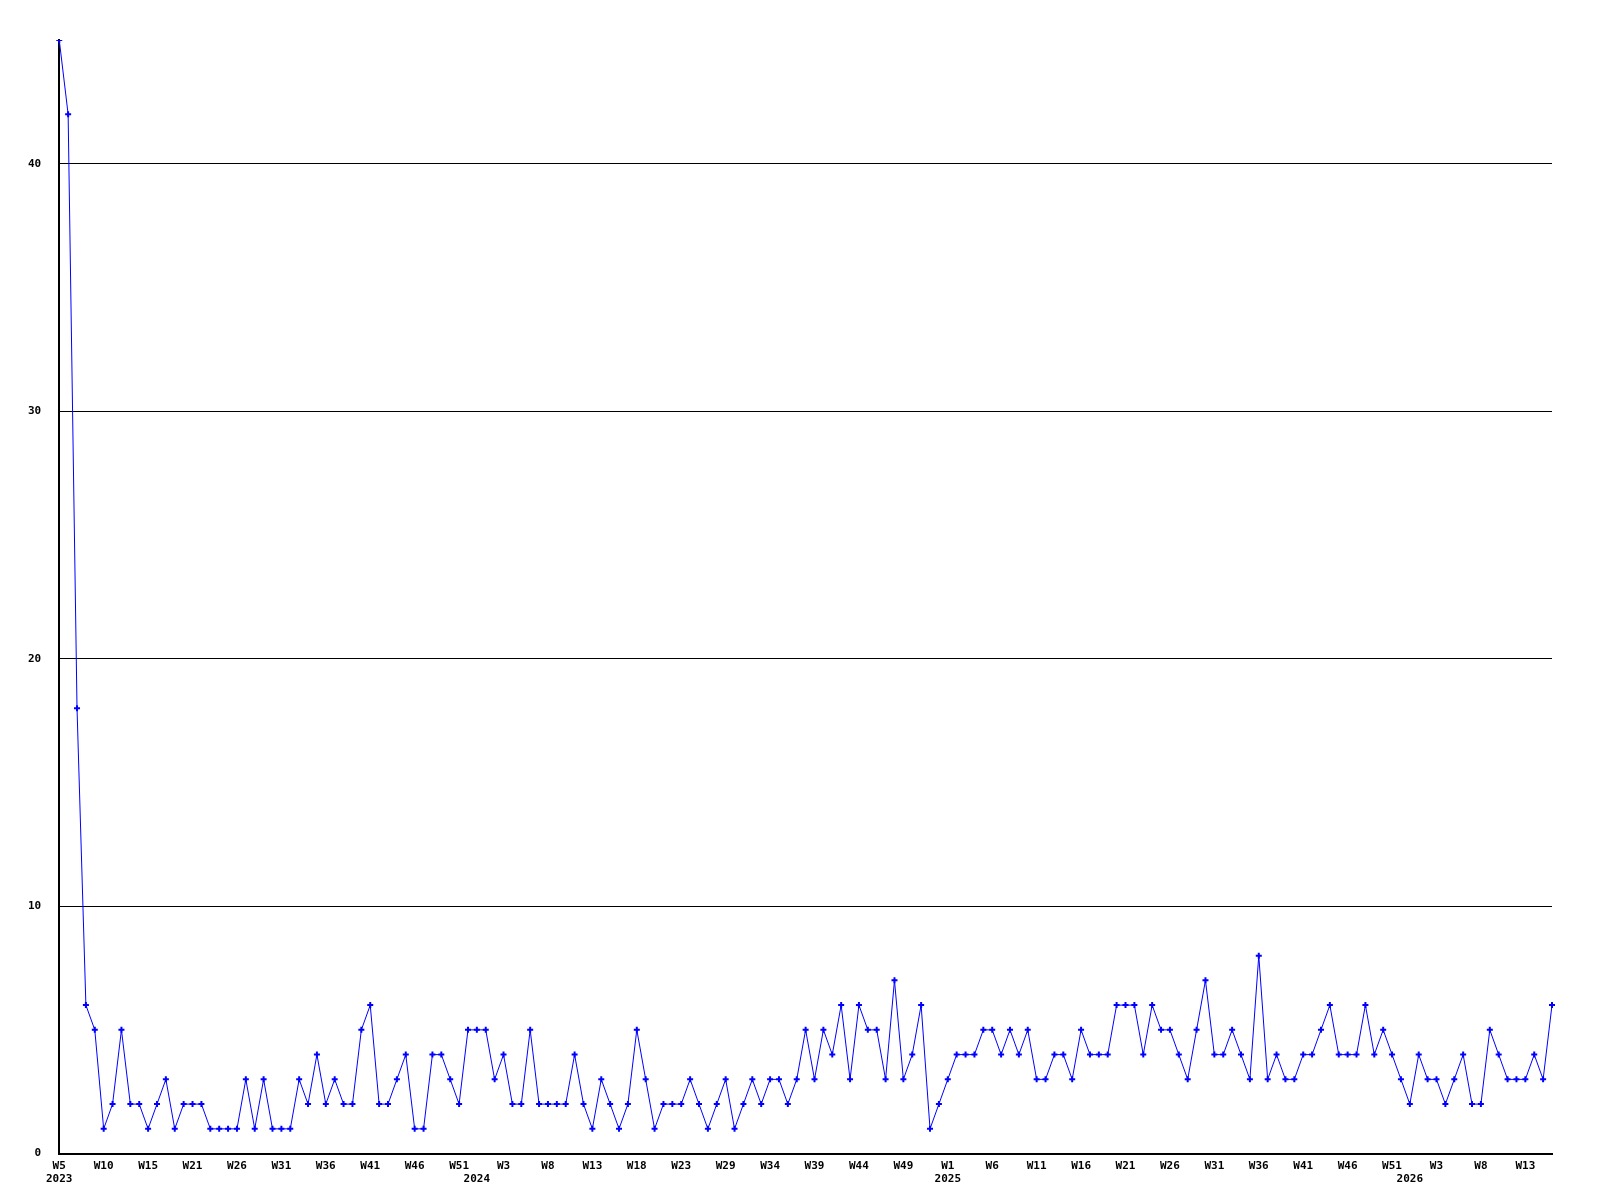  I want to click on x-tick-label: W10, so click(103, 1166).